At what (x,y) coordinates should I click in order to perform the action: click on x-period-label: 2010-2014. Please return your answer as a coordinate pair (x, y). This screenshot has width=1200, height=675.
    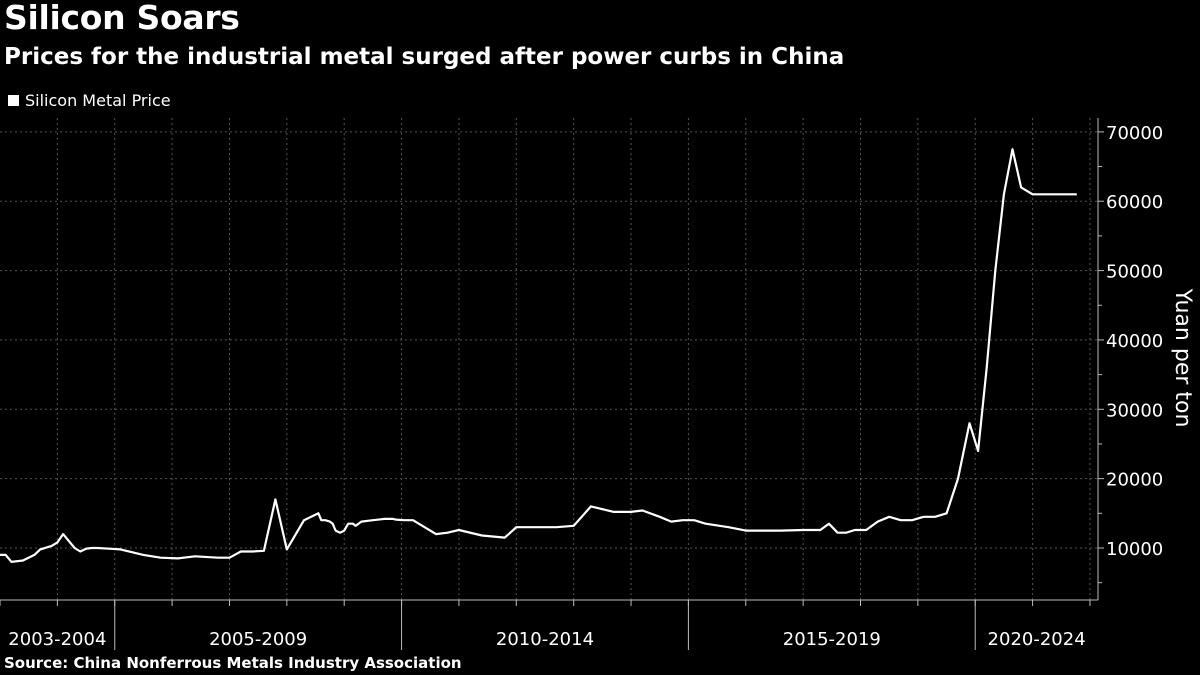
    Looking at the image, I should click on (545, 639).